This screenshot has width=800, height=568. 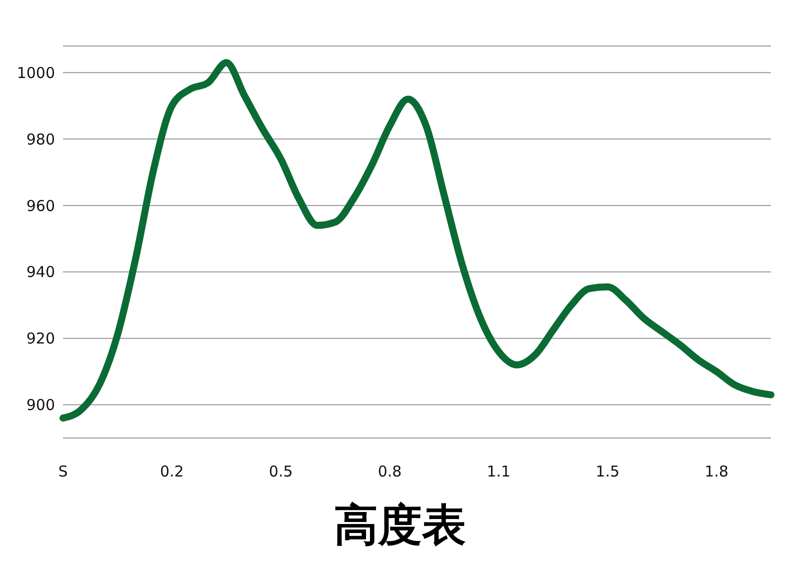 What do you see at coordinates (608, 471) in the screenshot?
I see `x-tick-label: 1.5` at bounding box center [608, 471].